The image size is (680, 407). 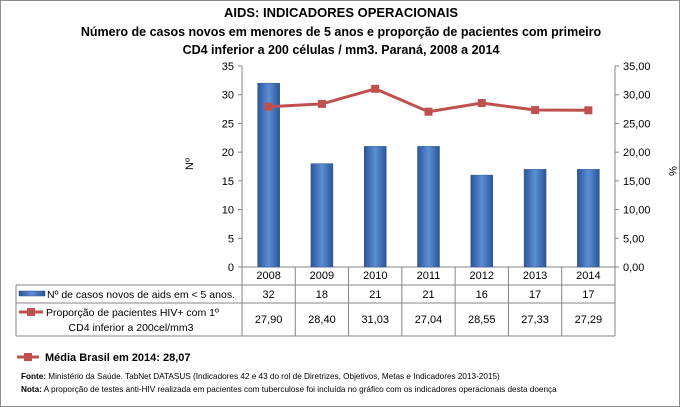 What do you see at coordinates (31, 312) in the screenshot?
I see `legend-line-marker-icon` at bounding box center [31, 312].